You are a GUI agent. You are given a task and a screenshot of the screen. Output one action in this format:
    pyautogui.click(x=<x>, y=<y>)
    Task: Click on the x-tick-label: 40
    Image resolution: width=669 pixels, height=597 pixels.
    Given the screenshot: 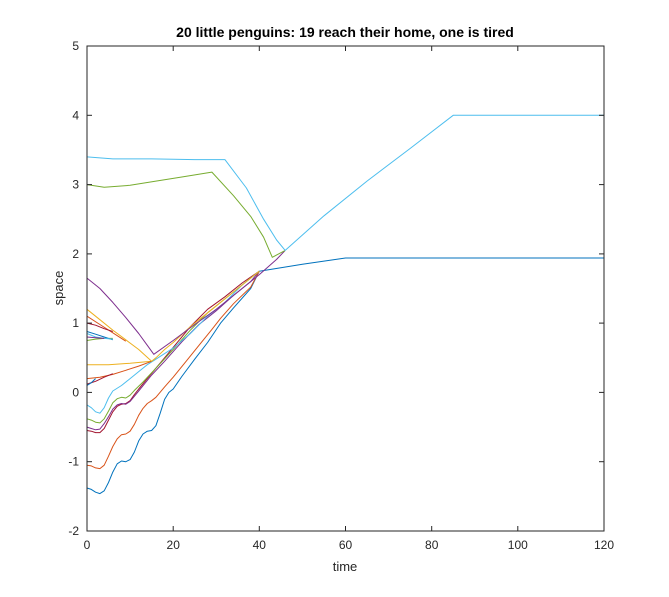 What is the action you would take?
    pyautogui.click(x=260, y=545)
    